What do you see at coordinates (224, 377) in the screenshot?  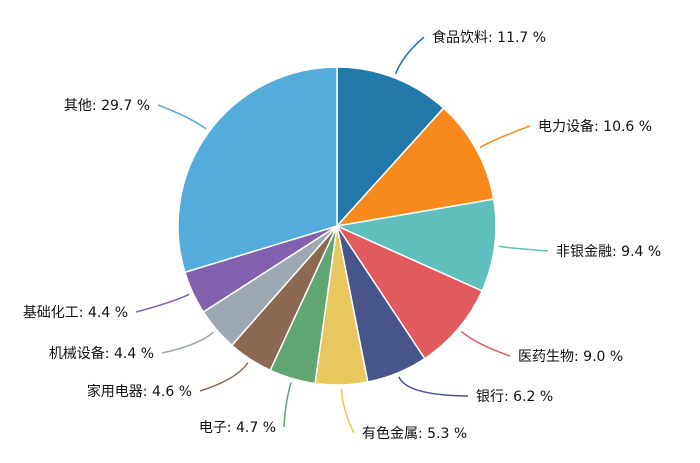 I see `slice-7-leader-line` at bounding box center [224, 377].